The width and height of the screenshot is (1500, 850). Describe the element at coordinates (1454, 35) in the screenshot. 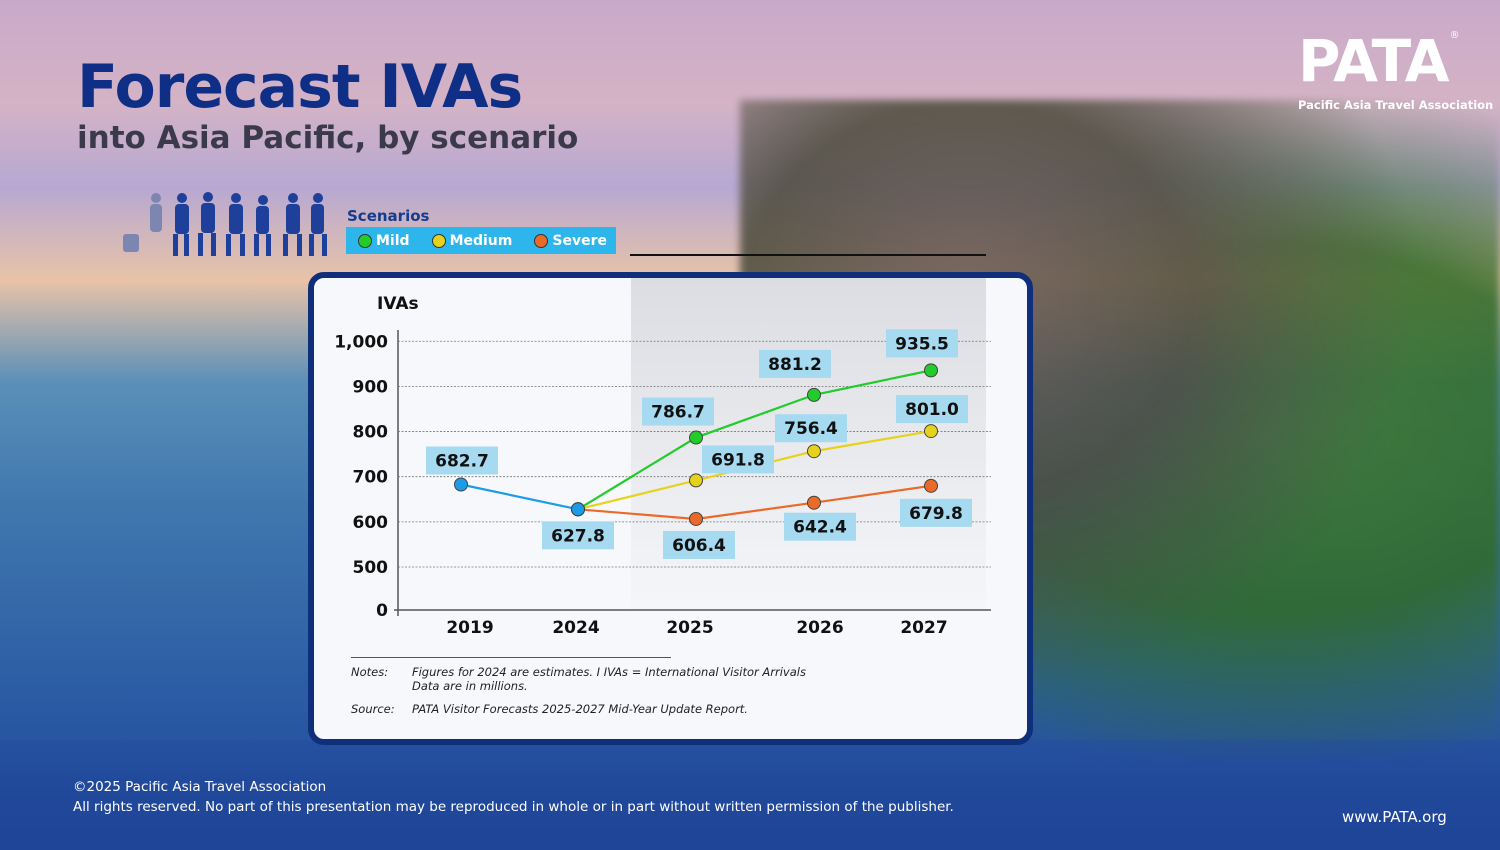

I see `registered-mark: ®` at that location.